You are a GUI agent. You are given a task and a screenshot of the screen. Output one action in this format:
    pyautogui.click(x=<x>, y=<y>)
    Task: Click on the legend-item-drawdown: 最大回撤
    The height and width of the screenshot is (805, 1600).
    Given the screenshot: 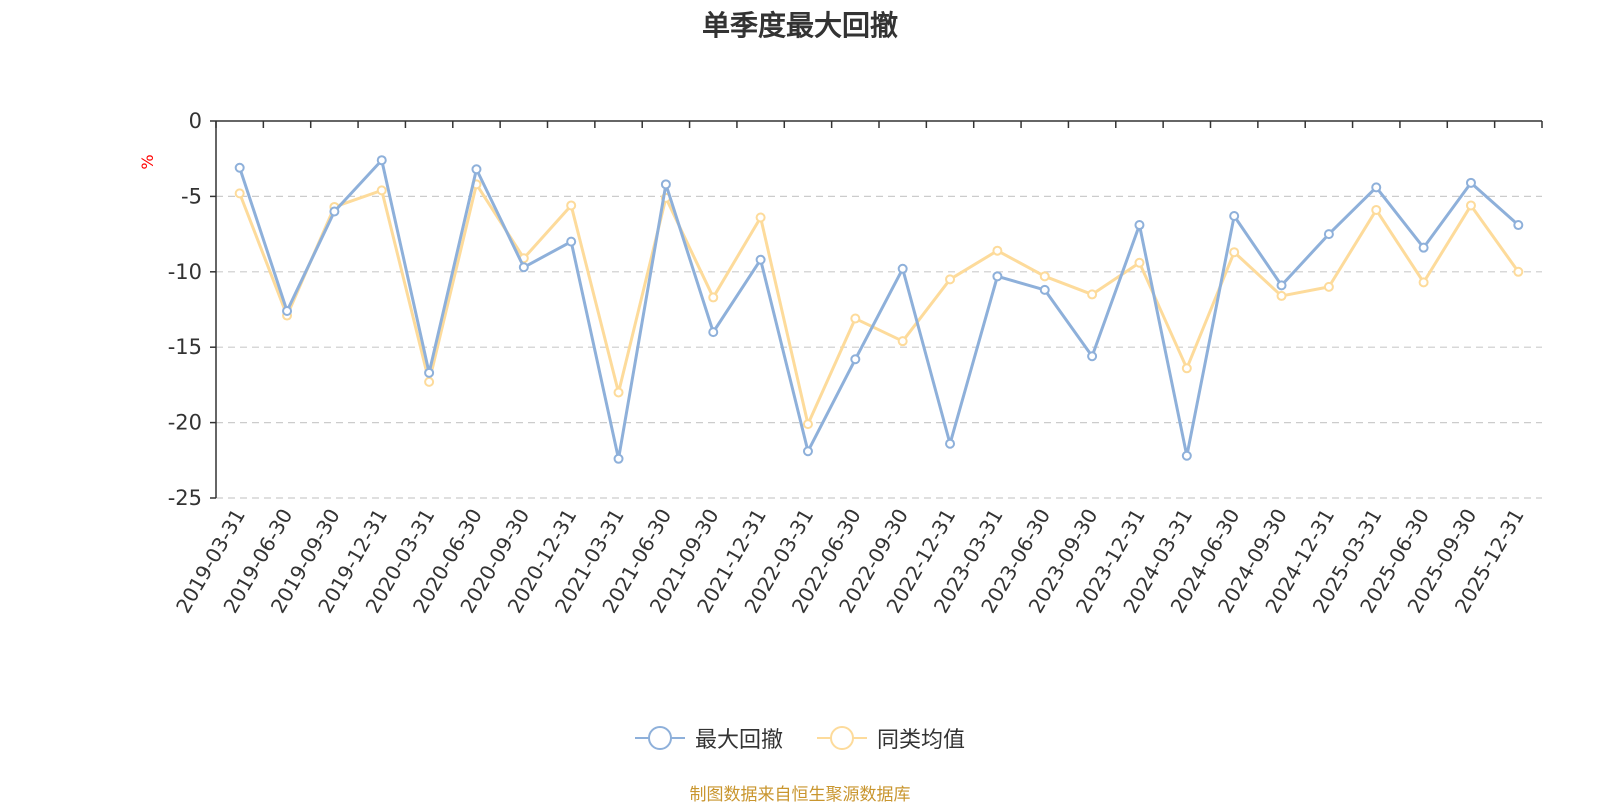 What is the action you would take?
    pyautogui.click(x=708, y=738)
    